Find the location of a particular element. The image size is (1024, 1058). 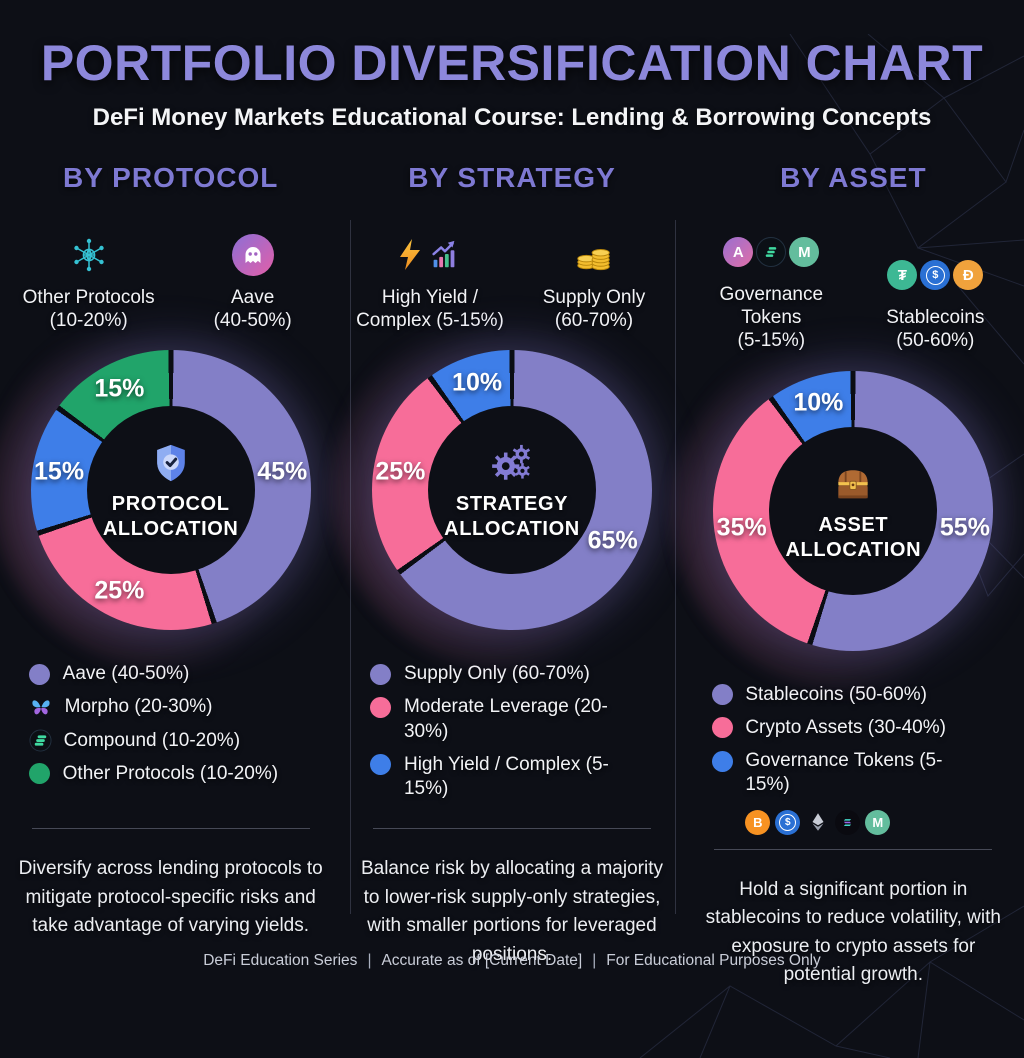

protocol-donut-zone: PROTOCOL ALLOCATION 45% 25% 15% 15% is located at coordinates (175, 490).